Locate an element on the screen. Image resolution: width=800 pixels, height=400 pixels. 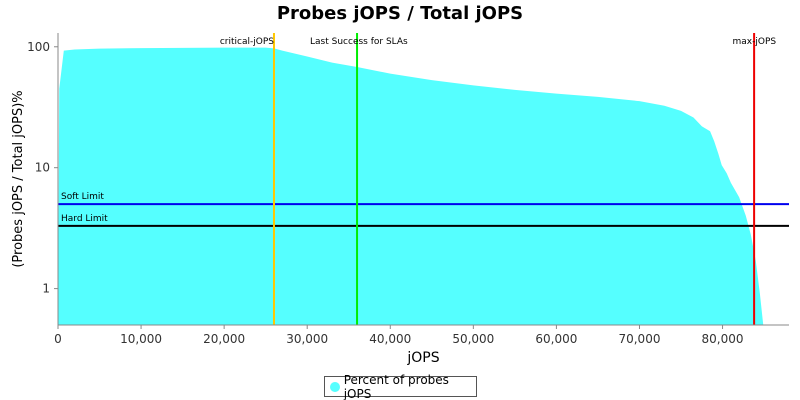
hline-marker-label-0: Soft Limit is located at coordinates (82, 197).